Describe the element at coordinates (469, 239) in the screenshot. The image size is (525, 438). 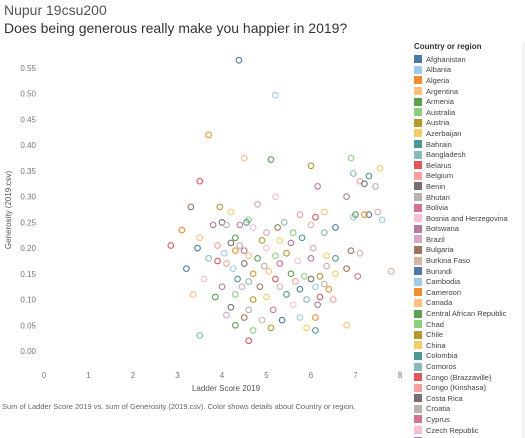
I see `legend-item: Brazil` at that location.